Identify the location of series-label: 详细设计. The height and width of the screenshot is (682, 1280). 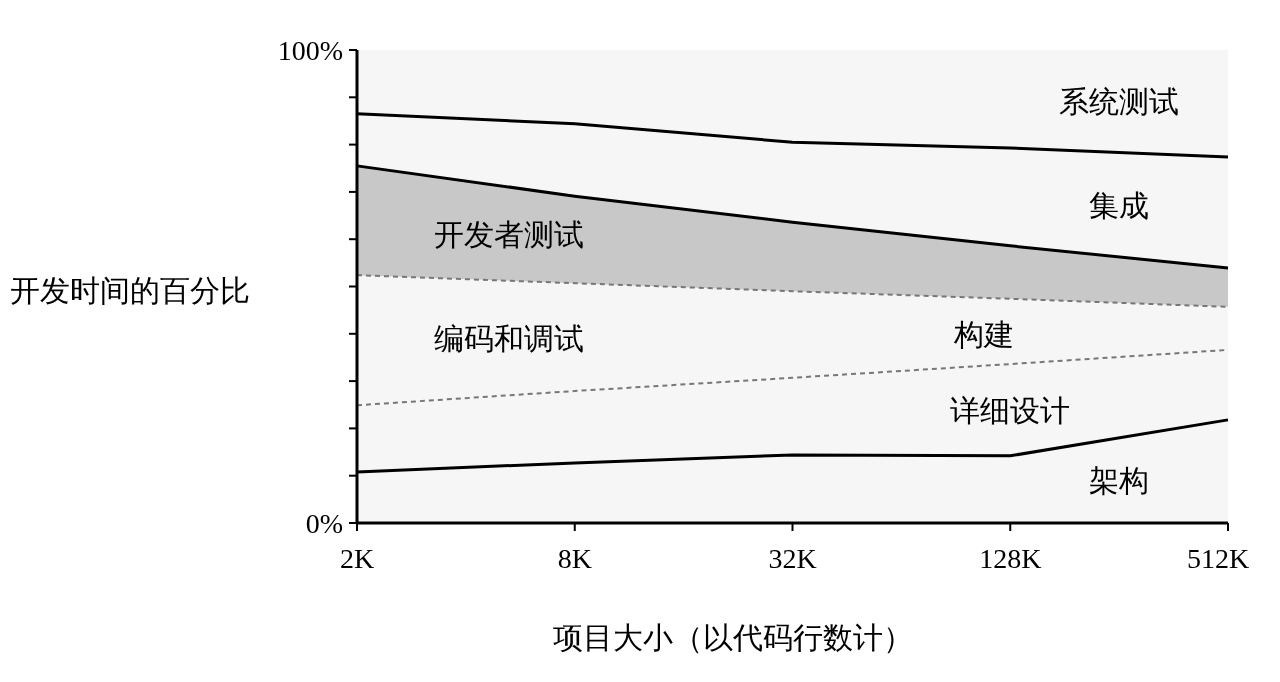
(1010, 410).